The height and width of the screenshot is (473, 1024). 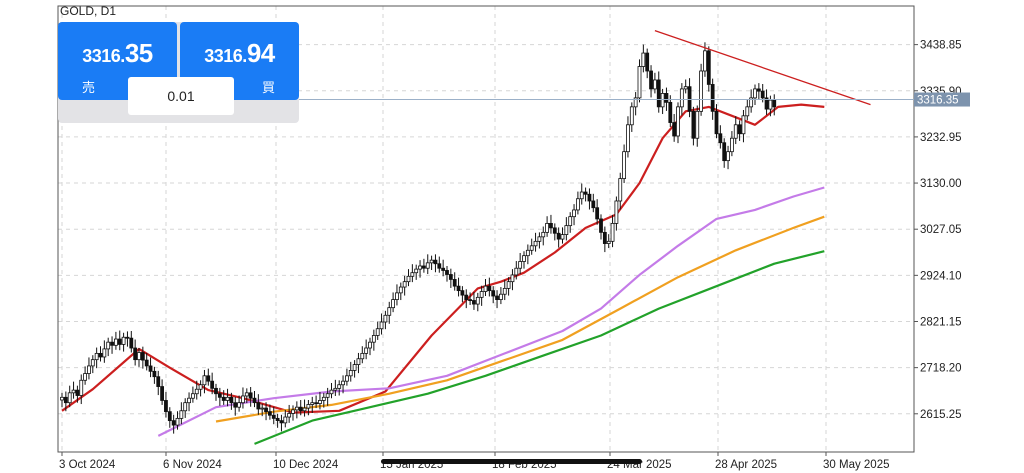 I want to click on x-tick-label: 6 Nov 2024, so click(x=192, y=465).